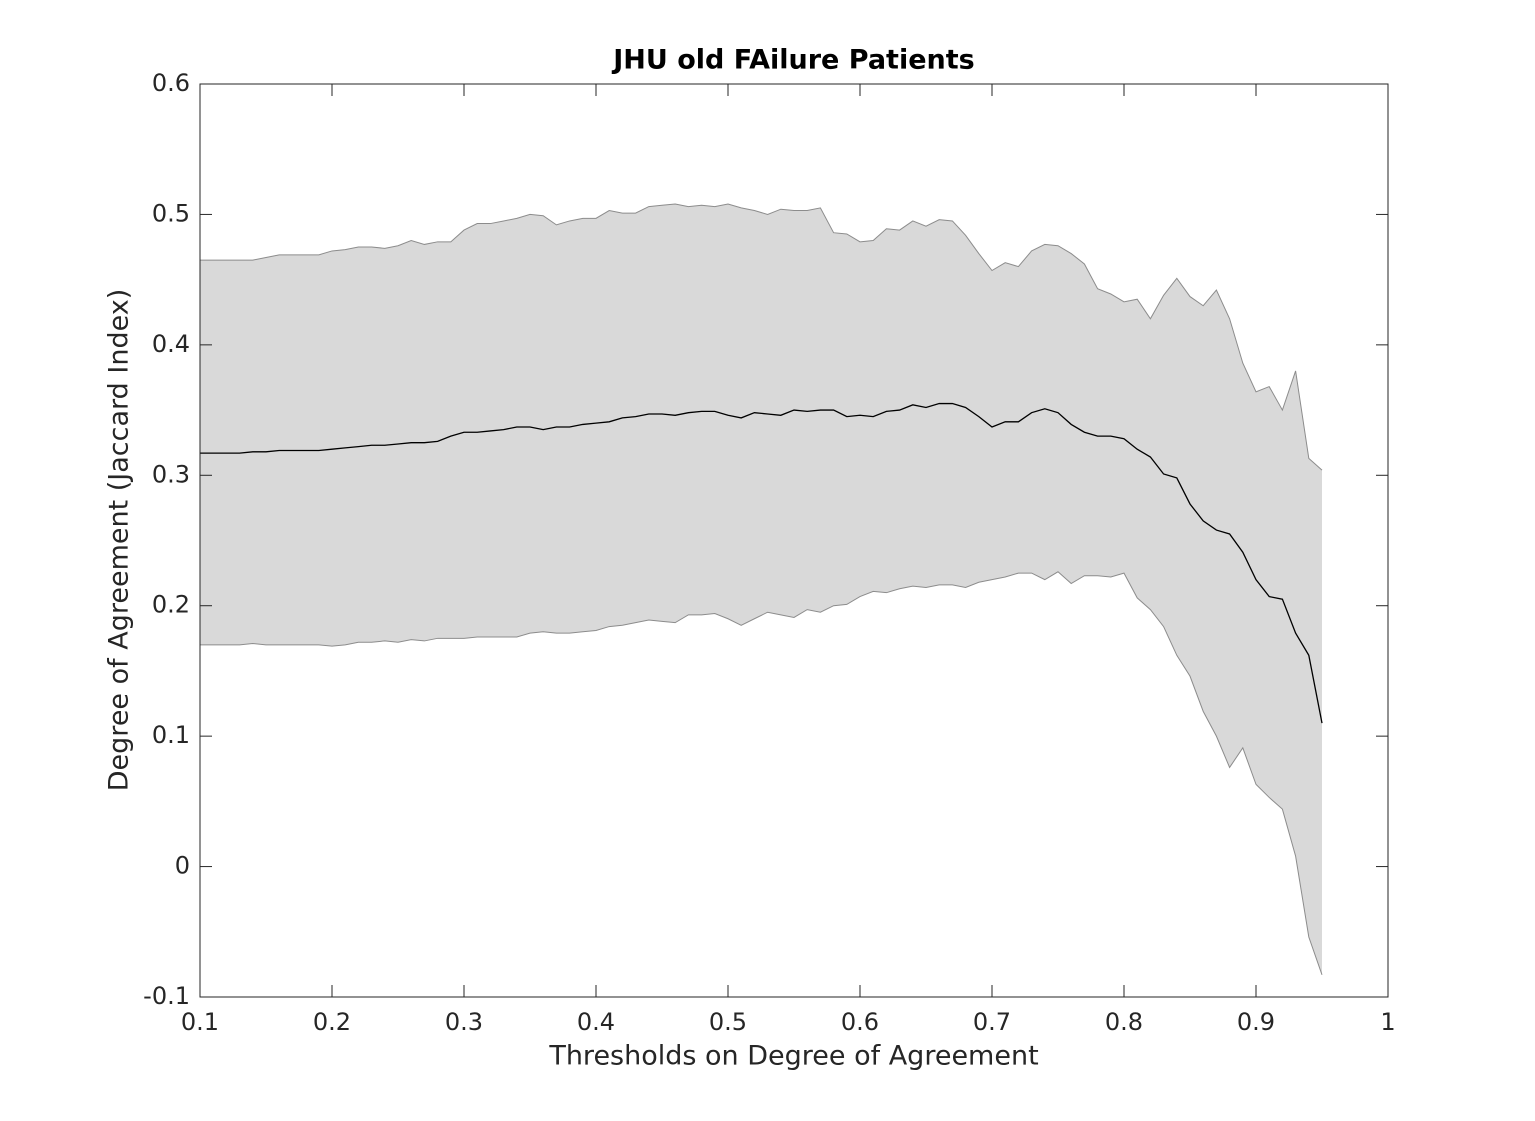 Image resolution: width=1535 pixels, height=1121 pixels. What do you see at coordinates (171, 213) in the screenshot?
I see `y-tick-label: 0.5` at bounding box center [171, 213].